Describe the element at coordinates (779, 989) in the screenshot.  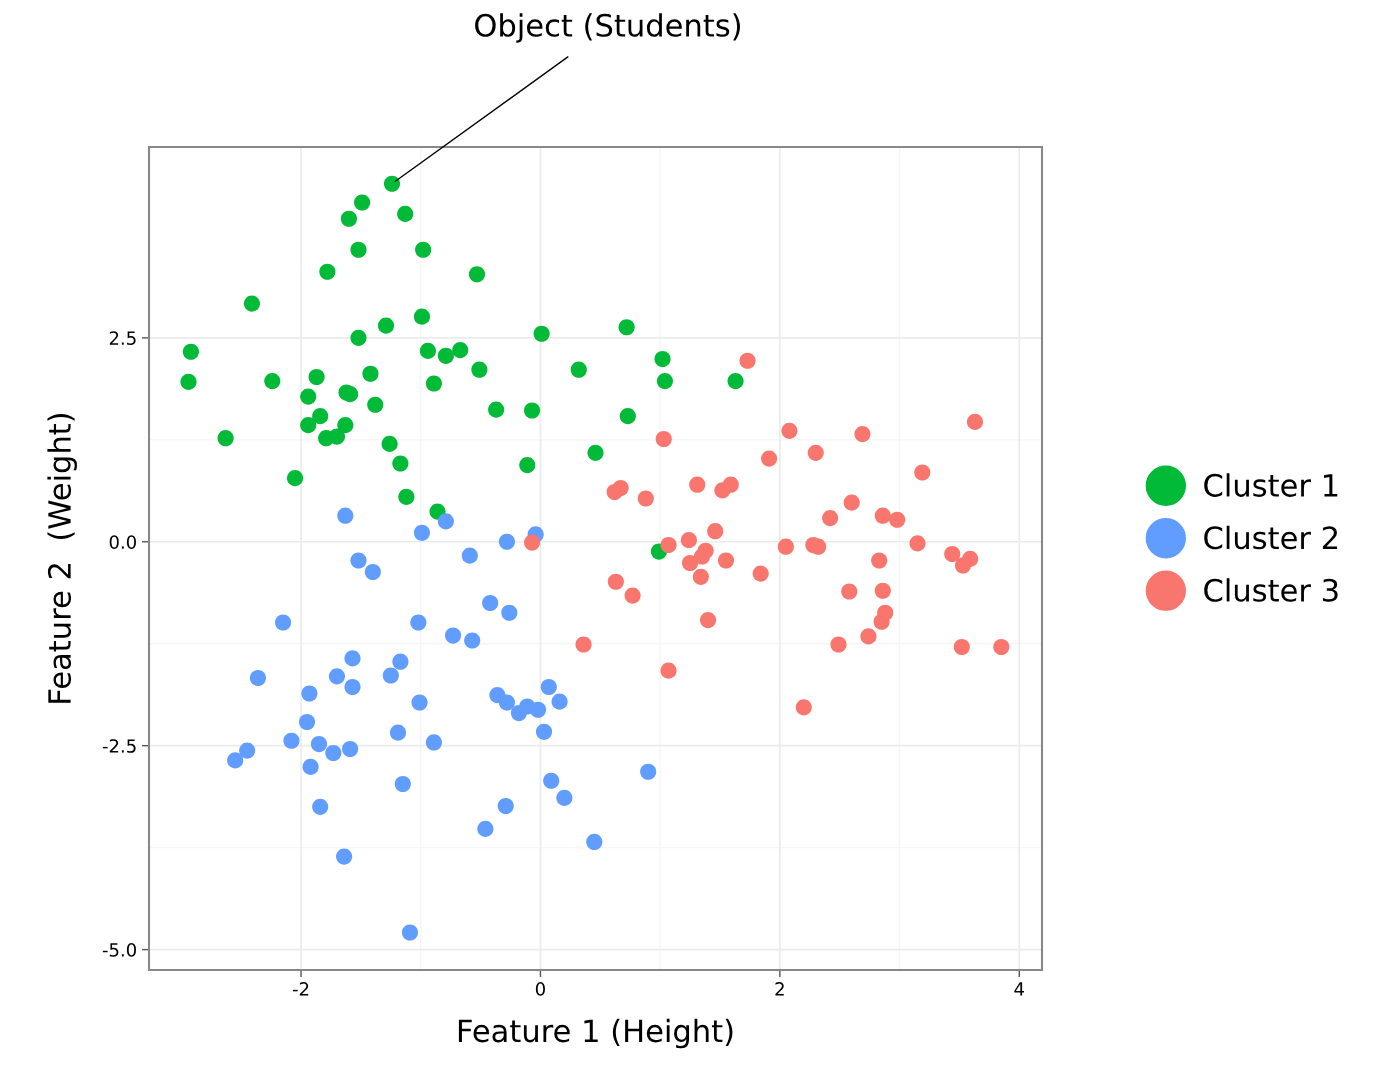
I see `x-tick-label: 2` at that location.